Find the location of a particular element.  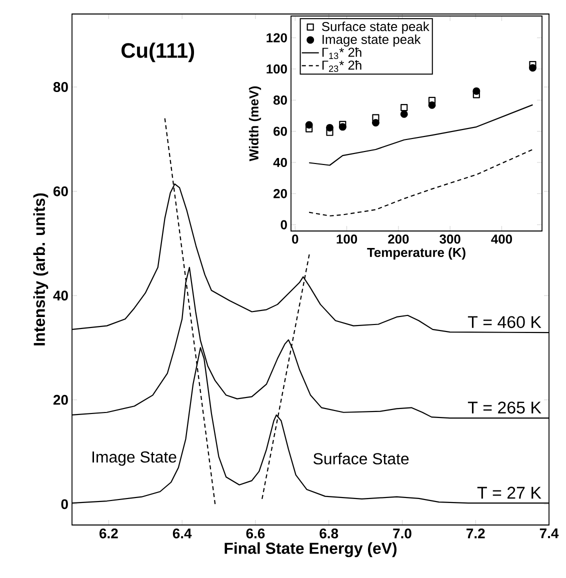

legend-label: Image state peak is located at coordinates (371, 40).